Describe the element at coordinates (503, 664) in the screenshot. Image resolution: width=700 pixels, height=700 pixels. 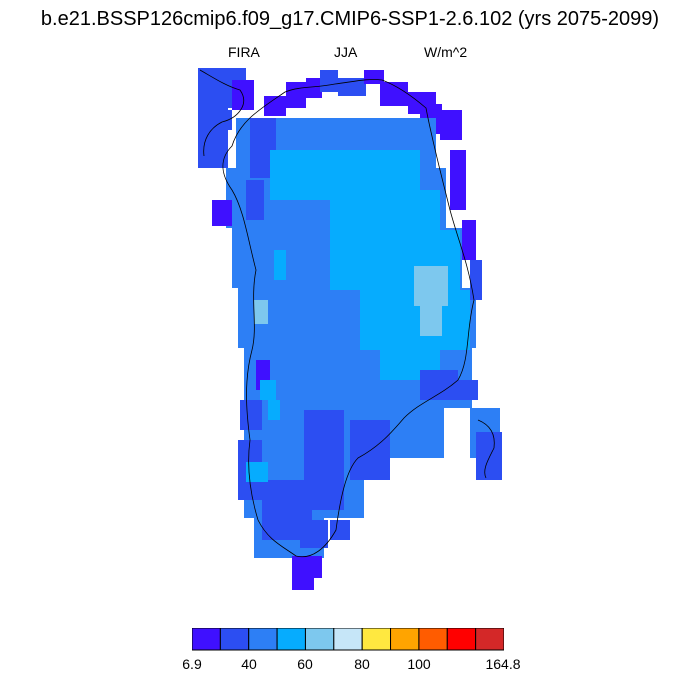
I see `colorbar-label: 164.8` at that location.